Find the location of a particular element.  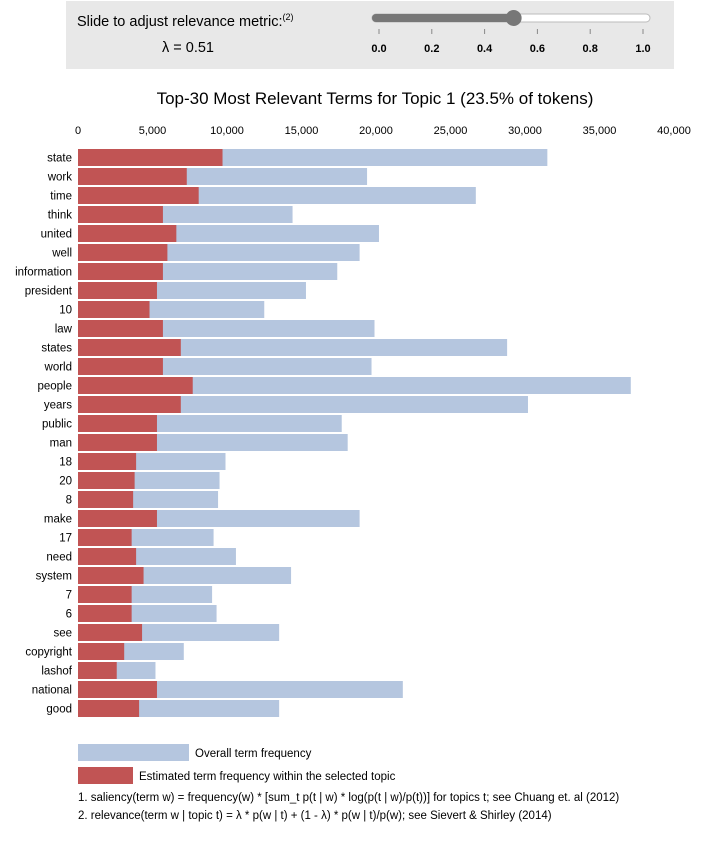

term-label: years is located at coordinates (58, 406).